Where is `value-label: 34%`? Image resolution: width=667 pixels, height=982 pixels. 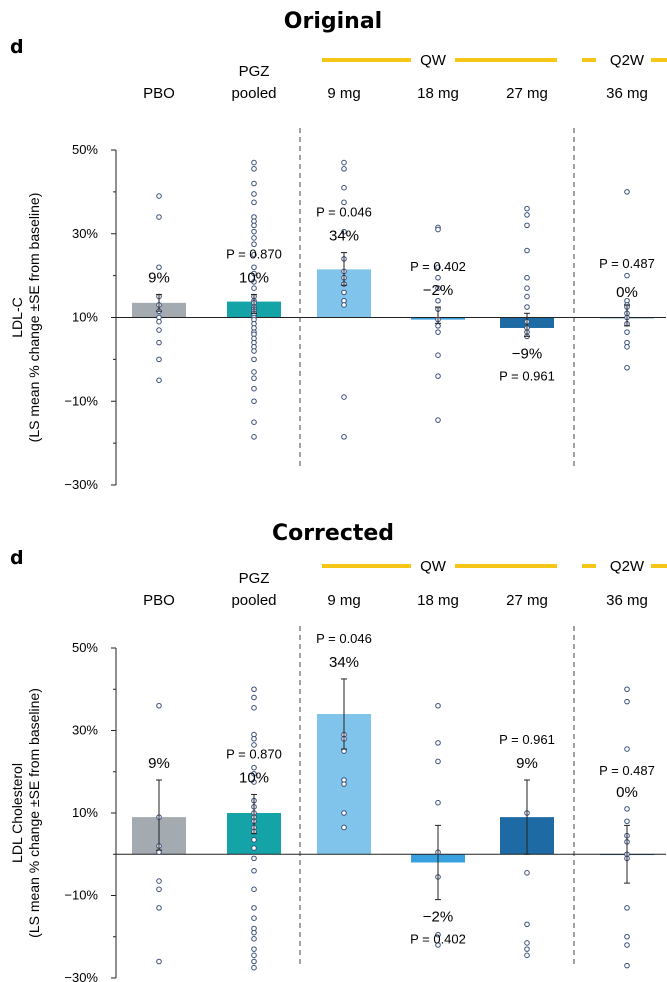
value-label: 34% is located at coordinates (344, 236).